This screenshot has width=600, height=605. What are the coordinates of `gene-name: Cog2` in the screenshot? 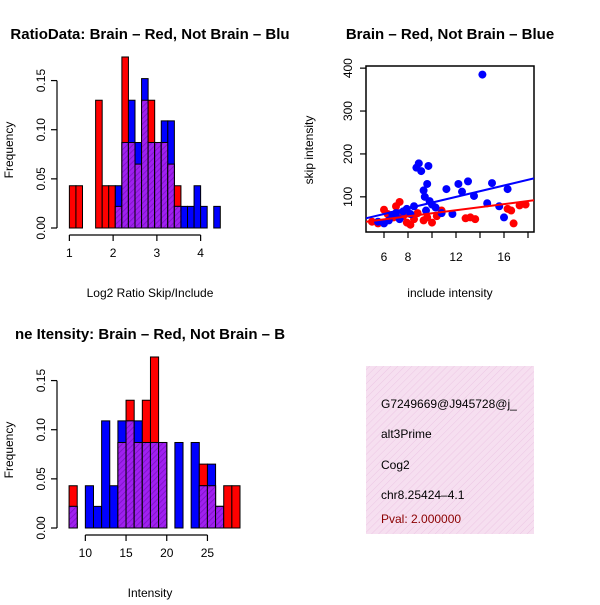 It's located at (395, 465).